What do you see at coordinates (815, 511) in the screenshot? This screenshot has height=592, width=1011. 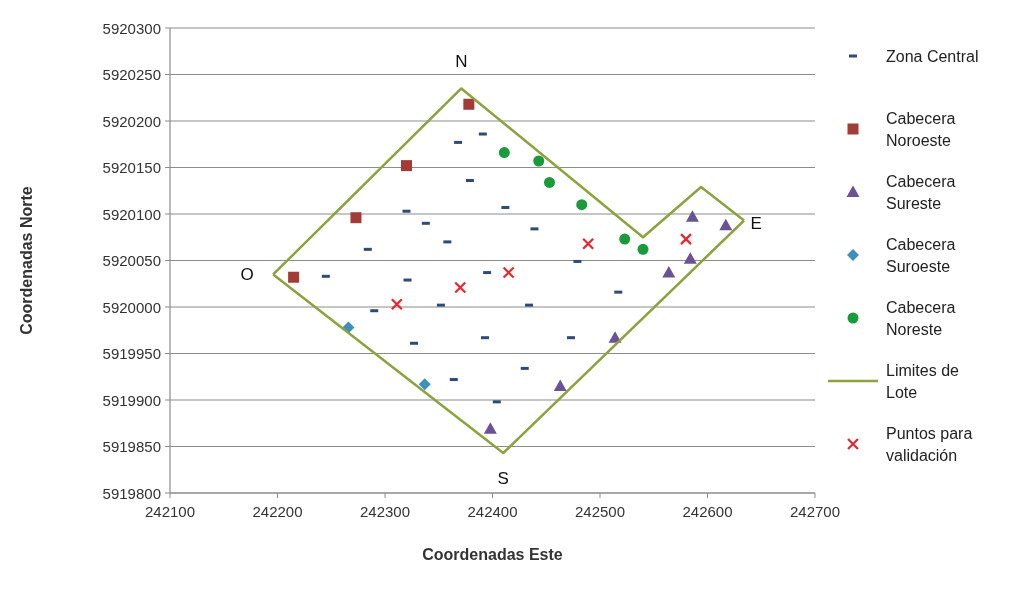 I see `x-tick-label: 242700` at bounding box center [815, 511].